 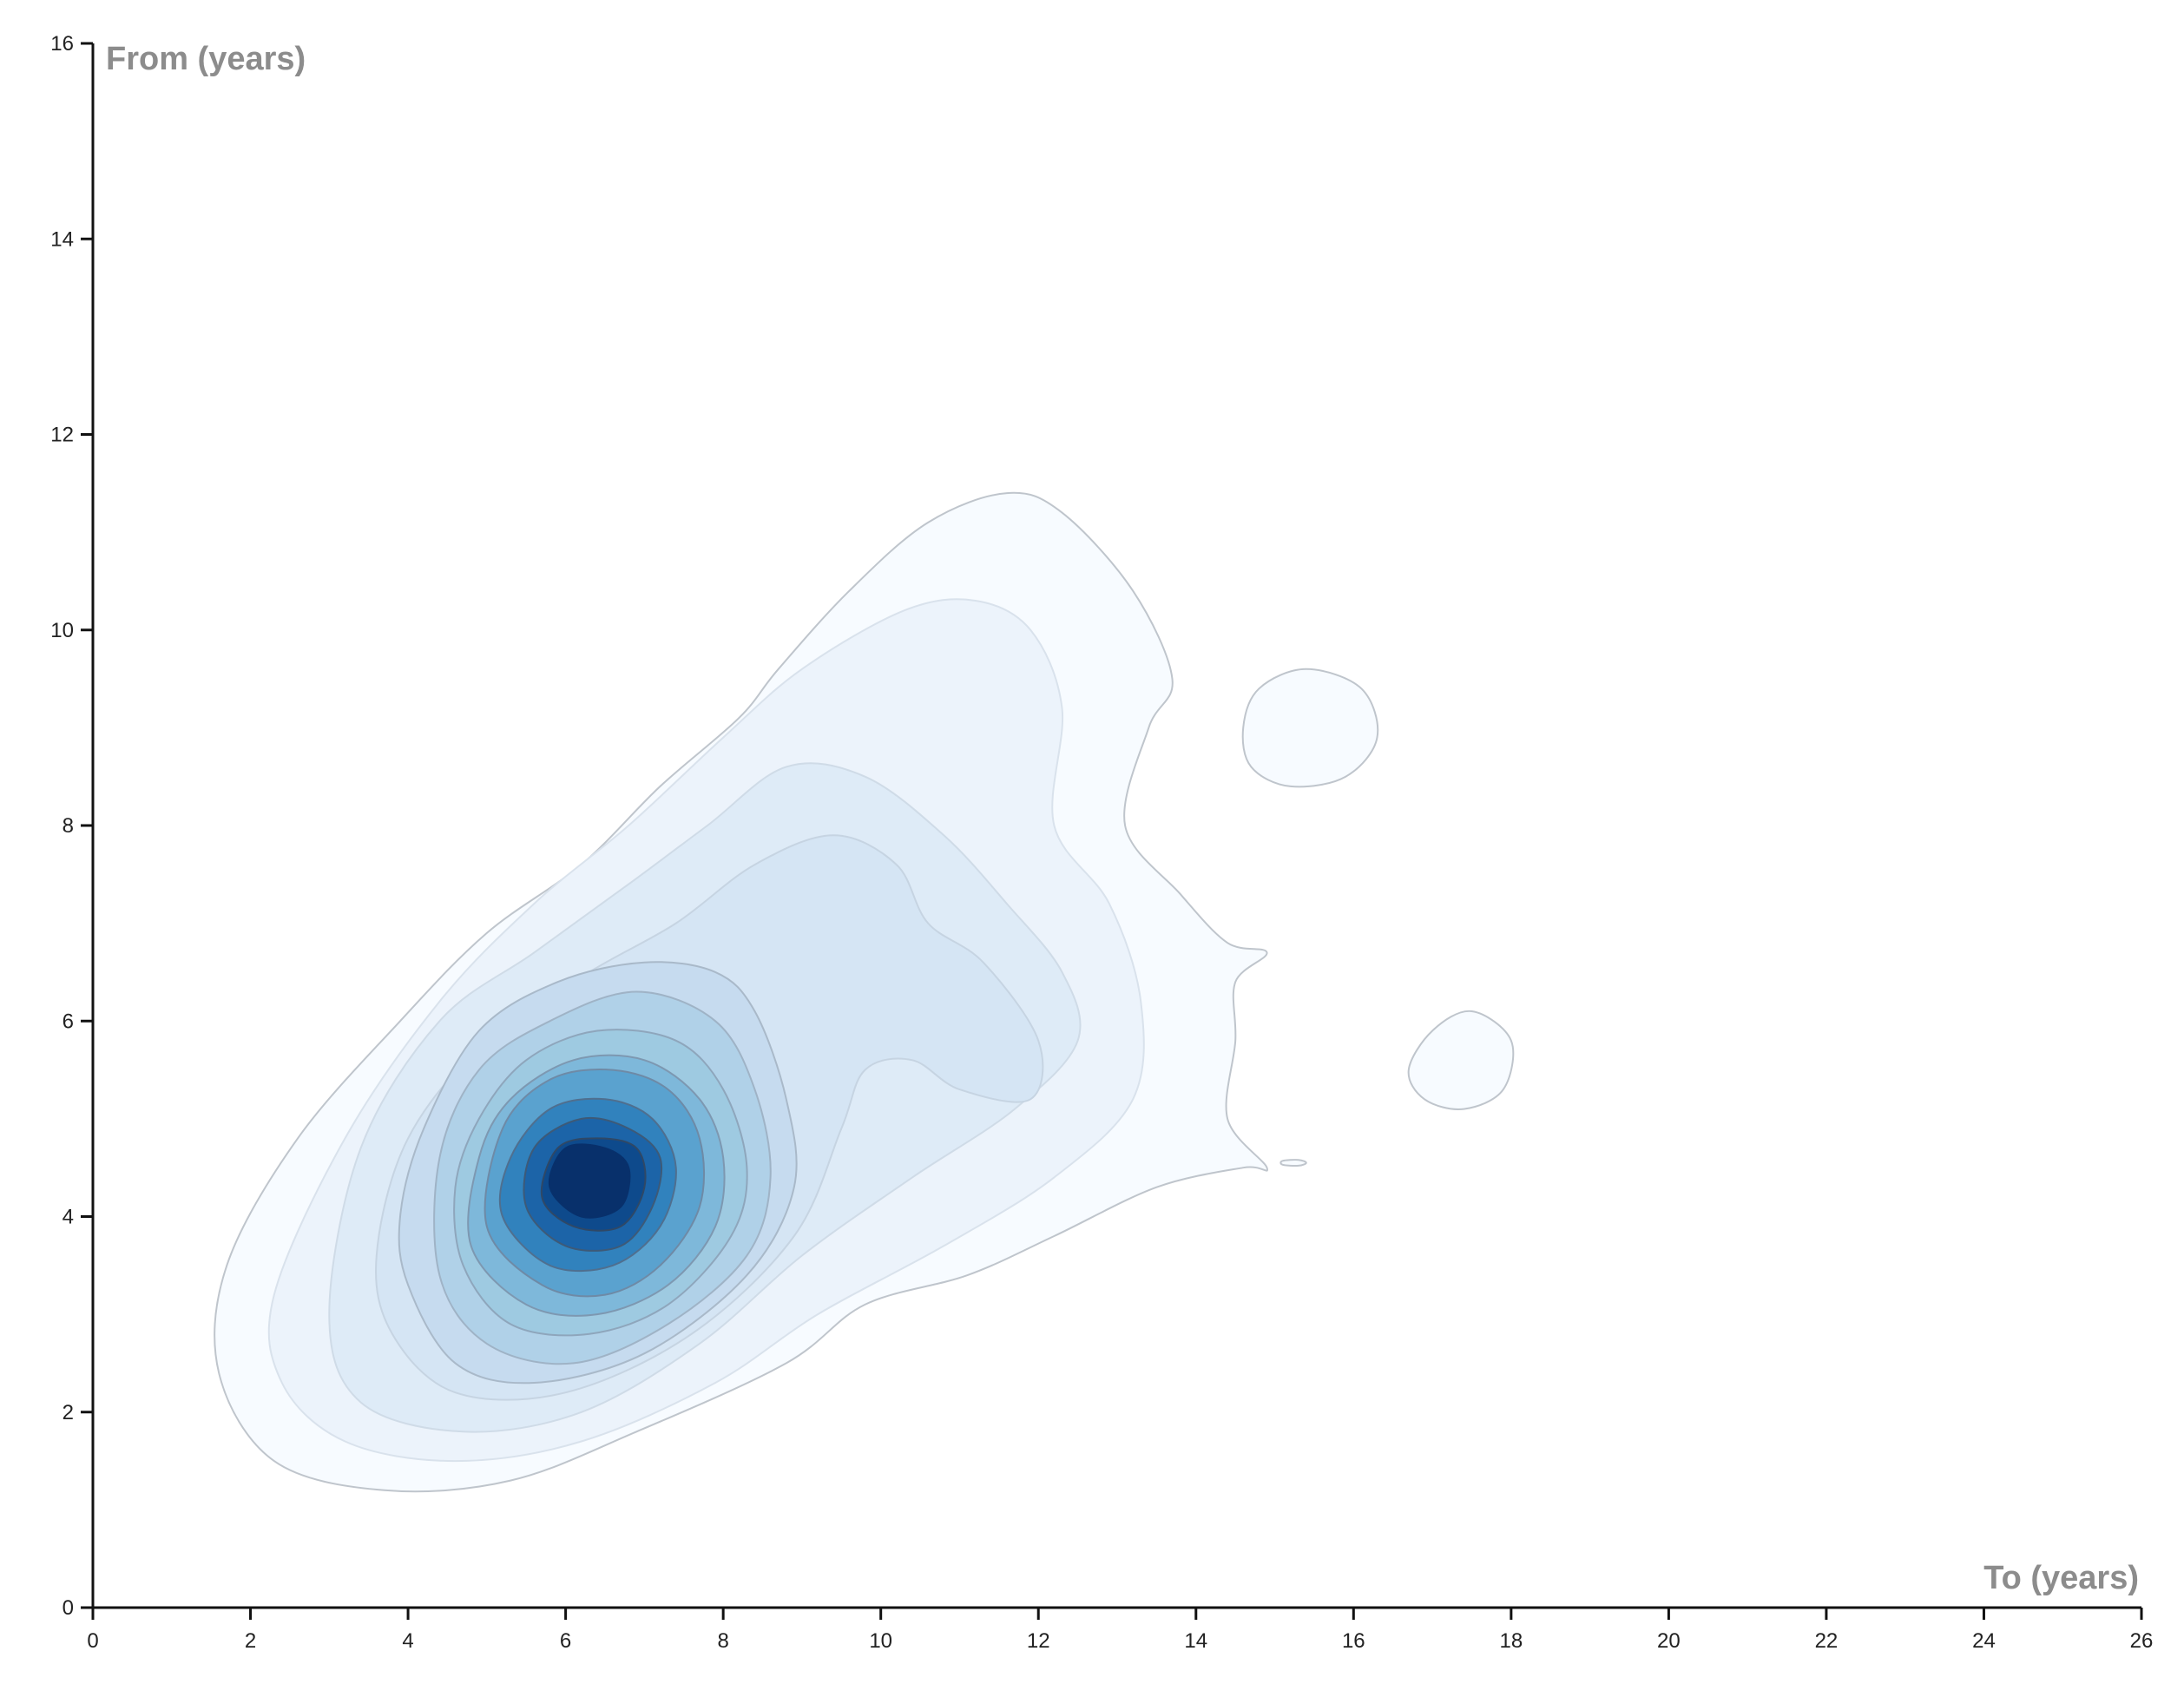 What do you see at coordinates (62, 44) in the screenshot?
I see `y-tick-label: 16` at bounding box center [62, 44].